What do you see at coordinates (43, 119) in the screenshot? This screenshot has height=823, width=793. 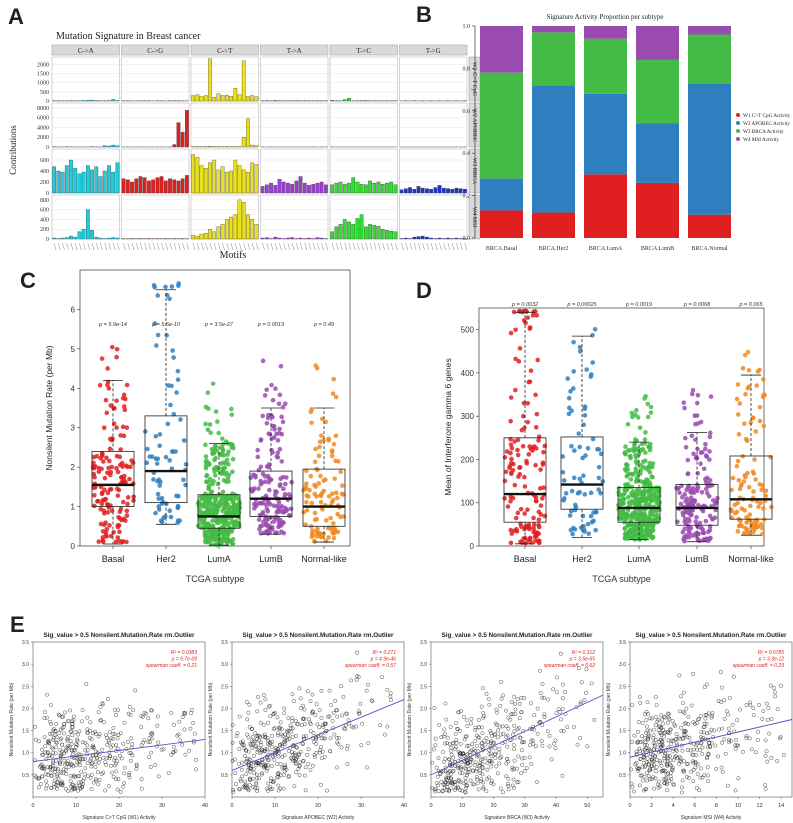 I see `panel-a-ytick: 6000` at bounding box center [43, 119].